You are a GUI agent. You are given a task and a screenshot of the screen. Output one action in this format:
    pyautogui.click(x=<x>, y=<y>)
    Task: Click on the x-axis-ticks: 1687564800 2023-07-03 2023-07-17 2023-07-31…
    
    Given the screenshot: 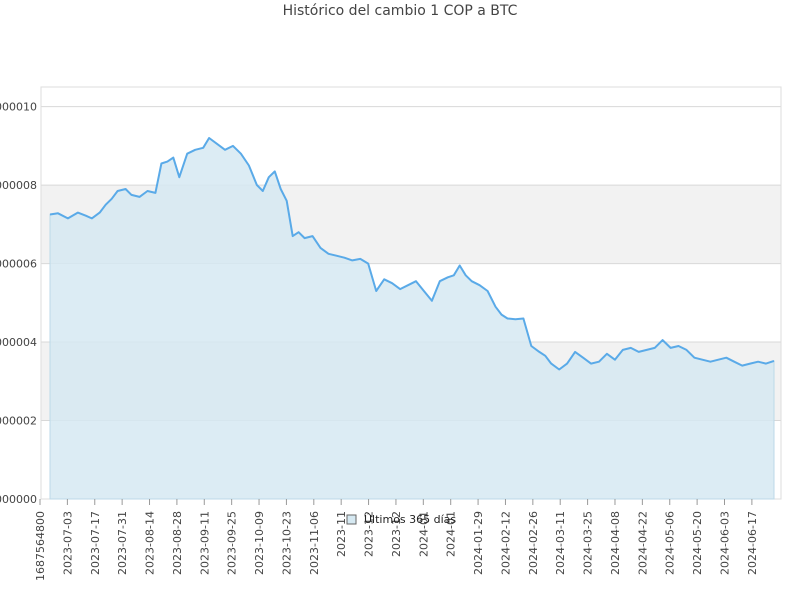 What is the action you would take?
    pyautogui.click(x=396, y=540)
    